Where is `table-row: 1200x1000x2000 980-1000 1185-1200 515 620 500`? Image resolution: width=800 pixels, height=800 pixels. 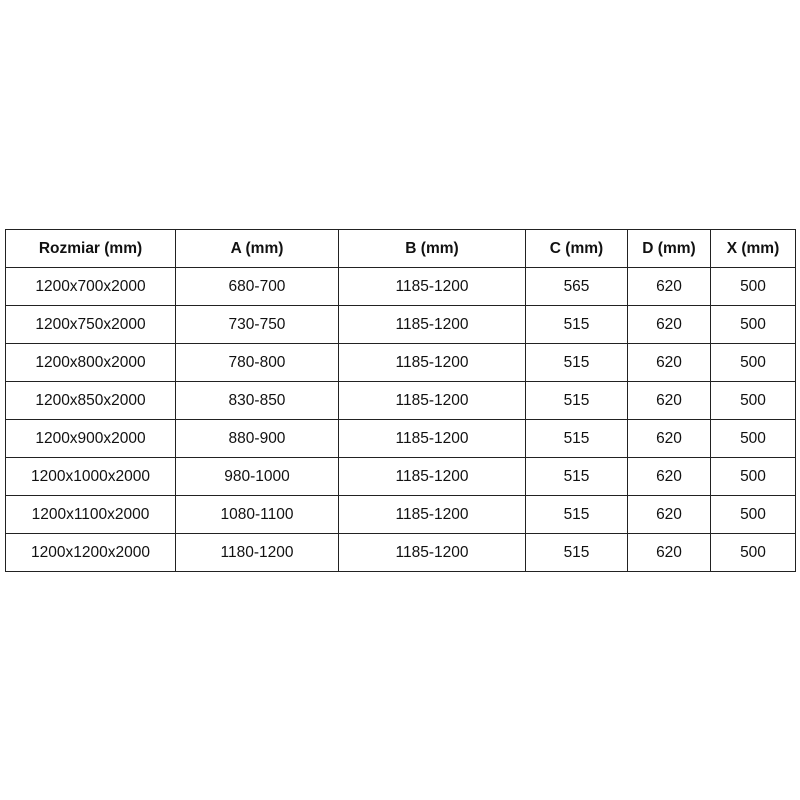
table-row: 1200x1000x2000 980-1000 1185-1200 515 620 500 is located at coordinates (400, 476).